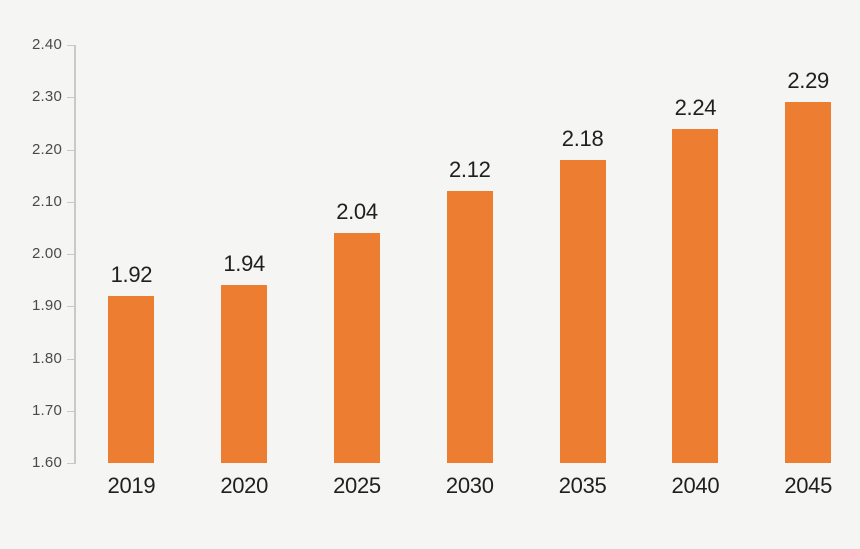 The image size is (860, 549). Describe the element at coordinates (47, 306) in the screenshot. I see `y-tick-label: 1.90` at that location.